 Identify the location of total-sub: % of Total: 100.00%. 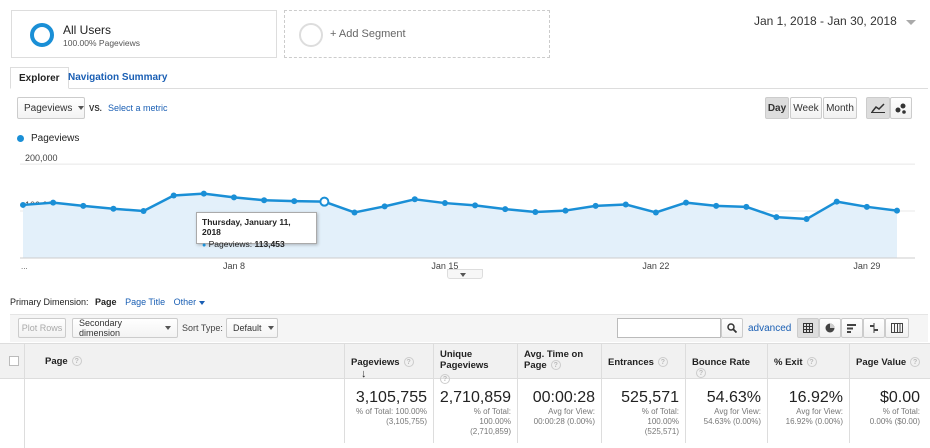
(391, 411).